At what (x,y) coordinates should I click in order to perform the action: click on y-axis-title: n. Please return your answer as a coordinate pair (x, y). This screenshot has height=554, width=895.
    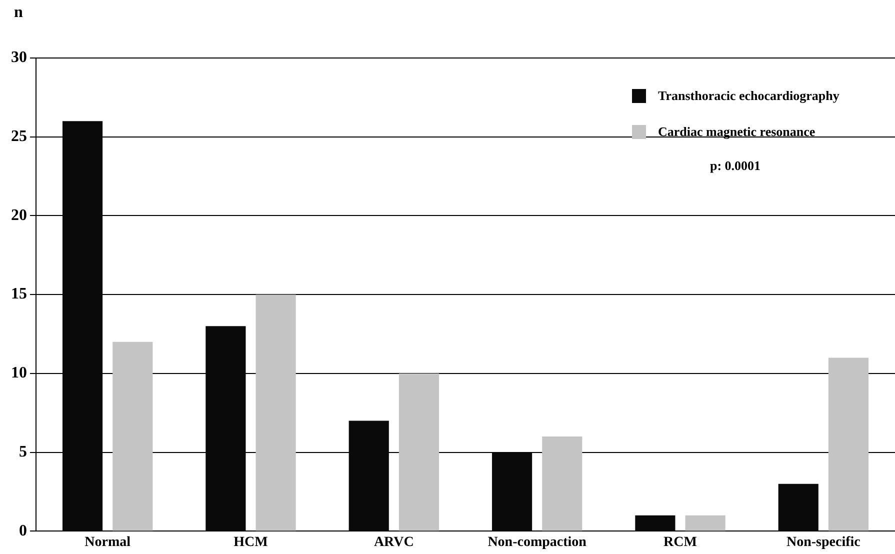
    Looking at the image, I should click on (18, 13).